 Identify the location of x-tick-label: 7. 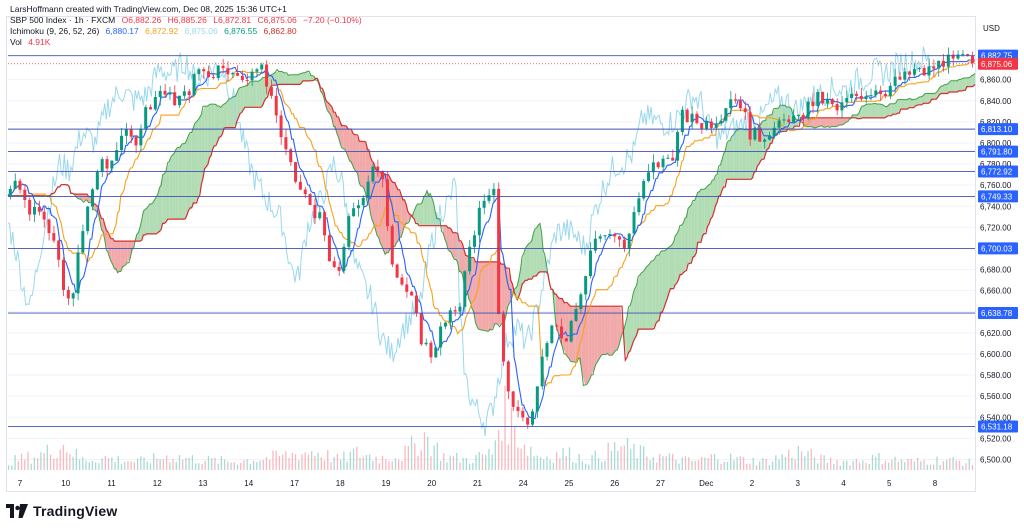
(20, 483).